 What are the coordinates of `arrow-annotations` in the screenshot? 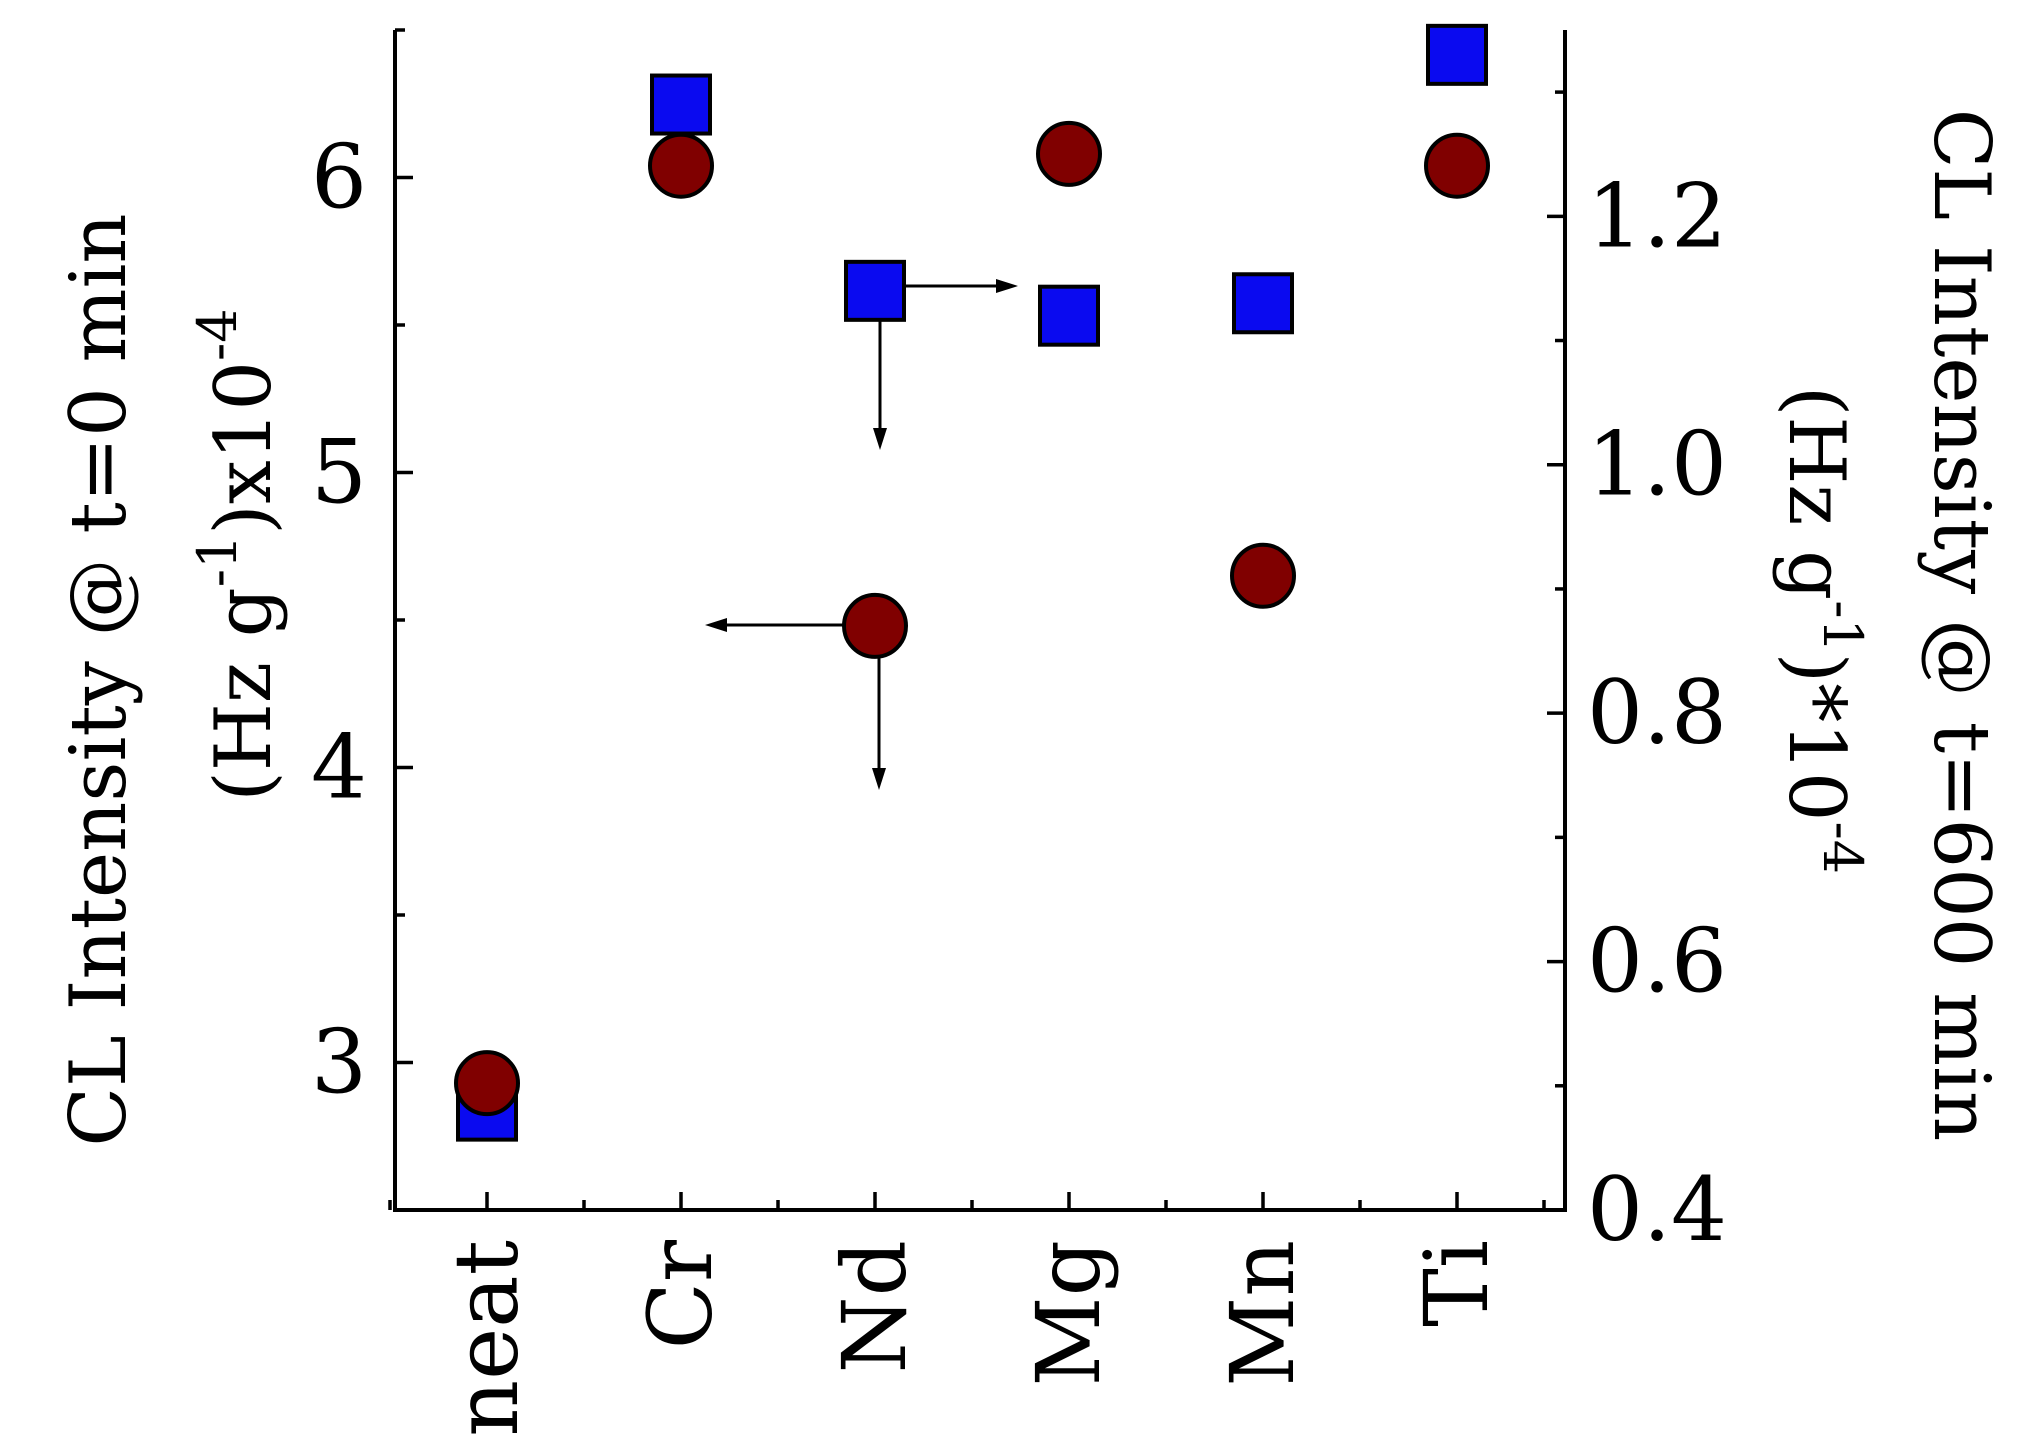 It's located at (861, 534).